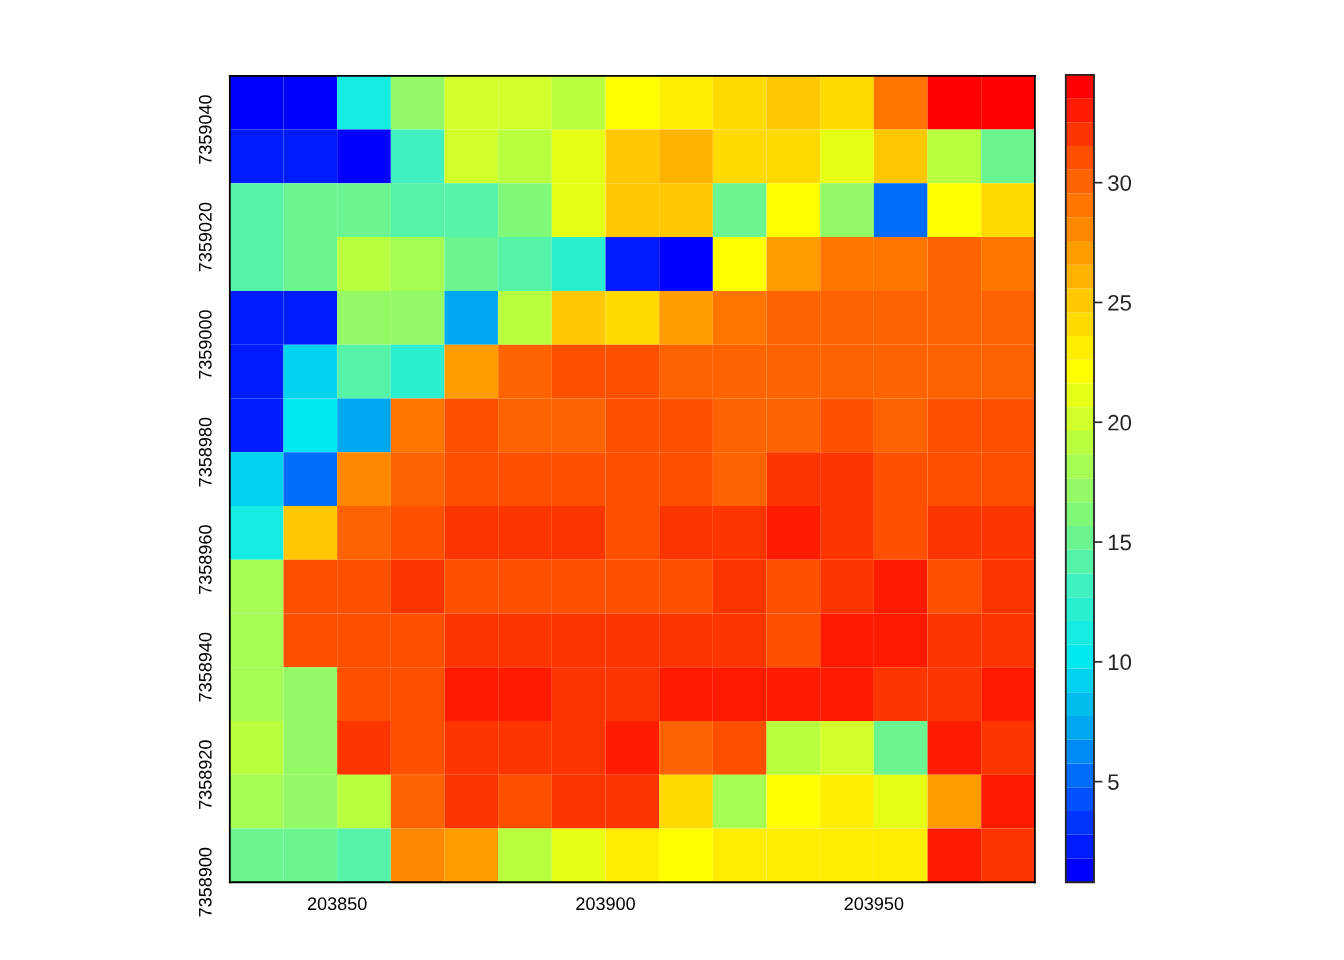 Image resolution: width=1344 pixels, height=960 pixels. Describe the element at coordinates (1113, 782) in the screenshot. I see `color-bar-label: 5` at that location.